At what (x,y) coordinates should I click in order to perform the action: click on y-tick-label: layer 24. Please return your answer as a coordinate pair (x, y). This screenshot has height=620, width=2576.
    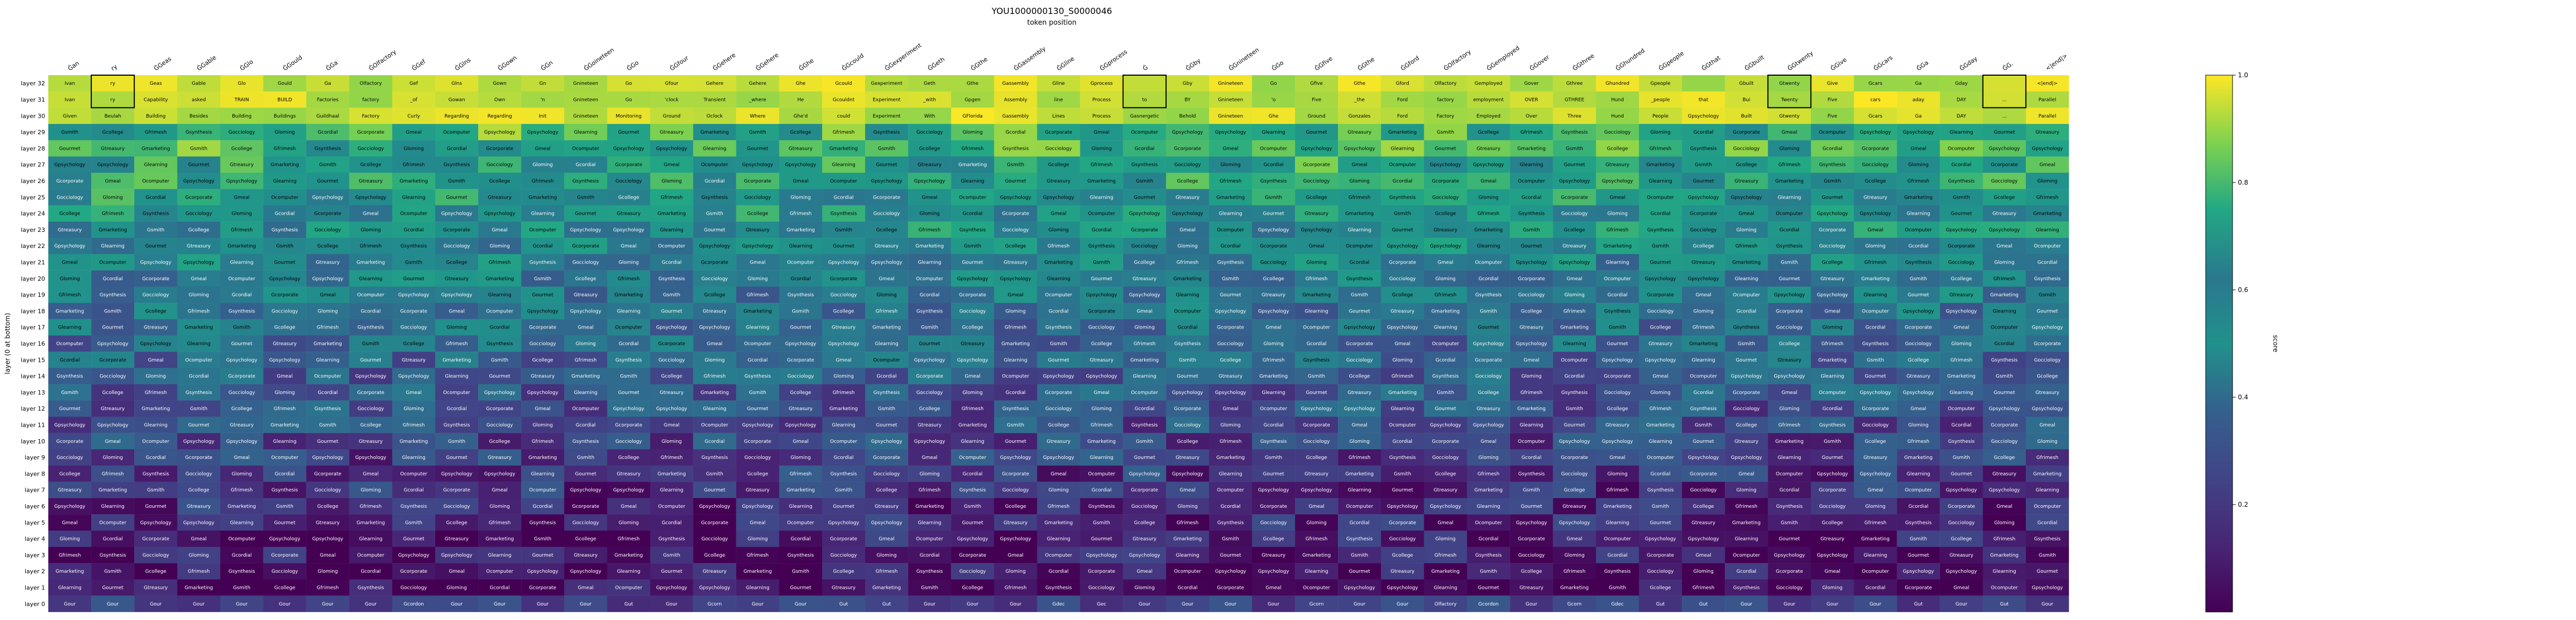
    Looking at the image, I should click on (33, 213).